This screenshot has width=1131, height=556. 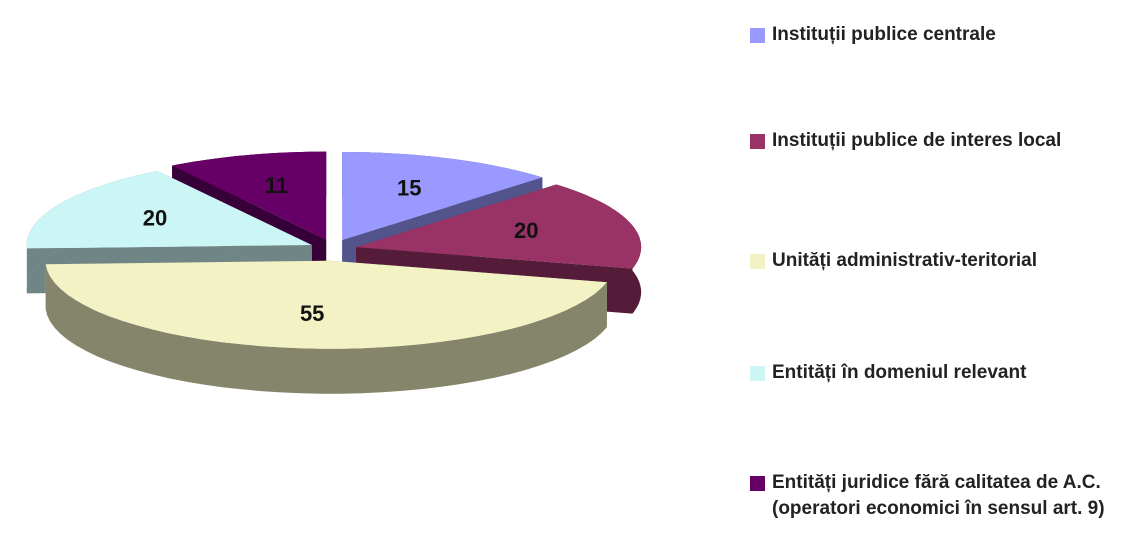 I want to click on legend-label: Instituții publice de interes local, so click(x=917, y=140).